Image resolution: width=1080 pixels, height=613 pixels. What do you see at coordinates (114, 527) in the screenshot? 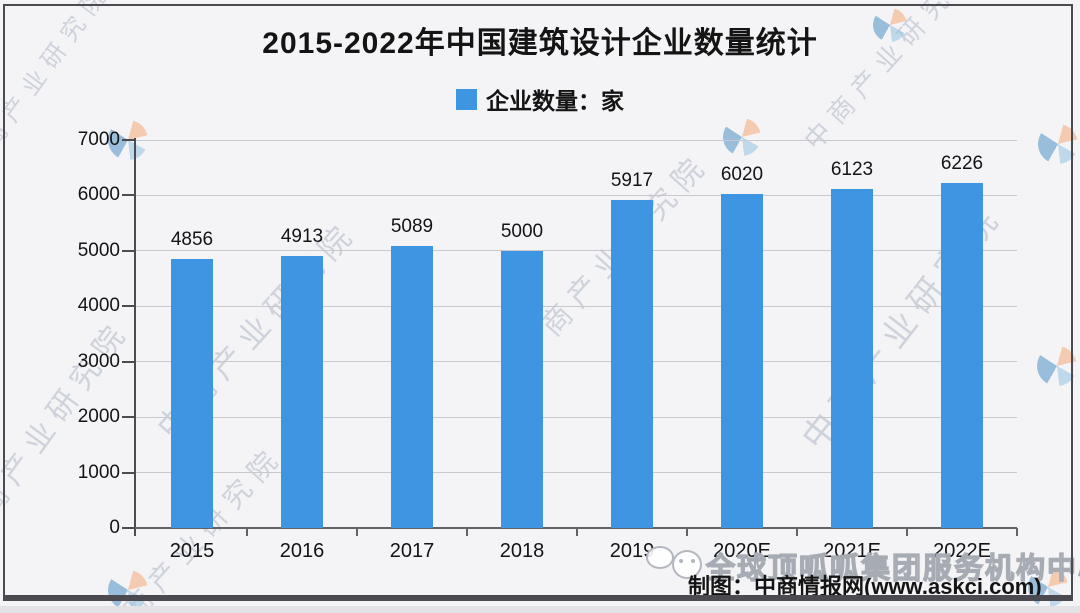
I see `y-axis-label: 0` at bounding box center [114, 527].